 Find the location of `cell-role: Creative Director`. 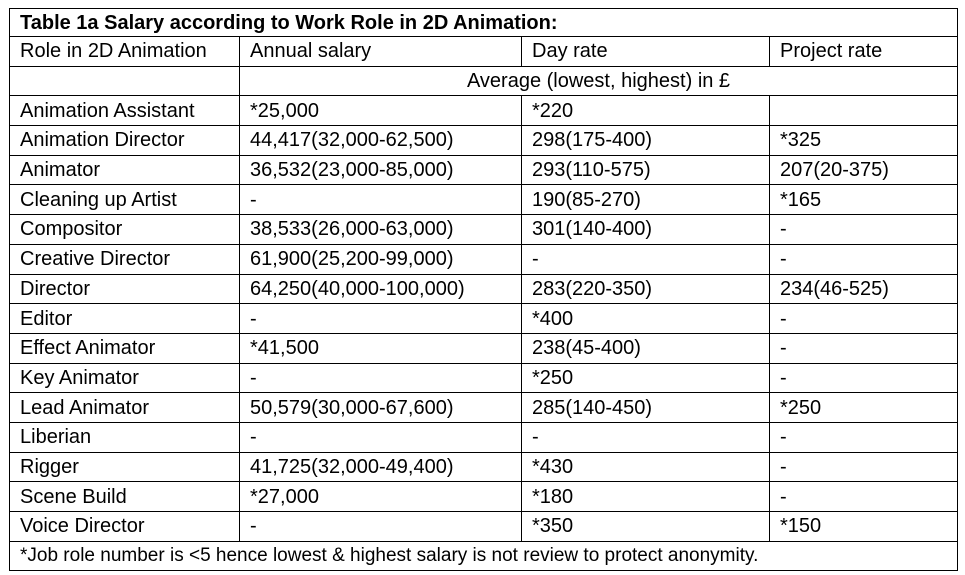

cell-role: Creative Director is located at coordinates (124, 259).